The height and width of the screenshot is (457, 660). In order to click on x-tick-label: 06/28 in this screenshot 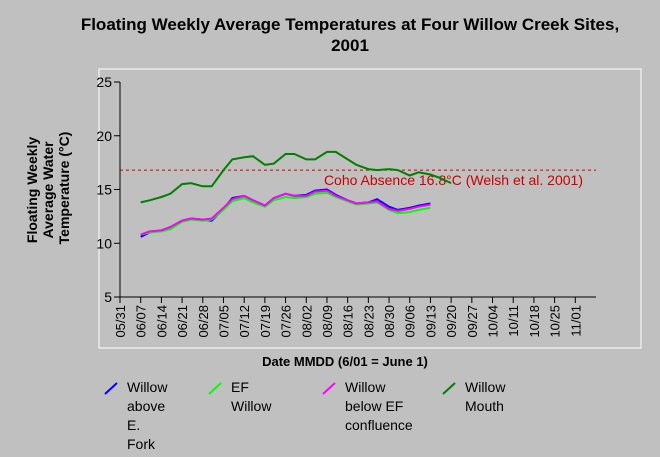, I will do `click(203, 321)`.